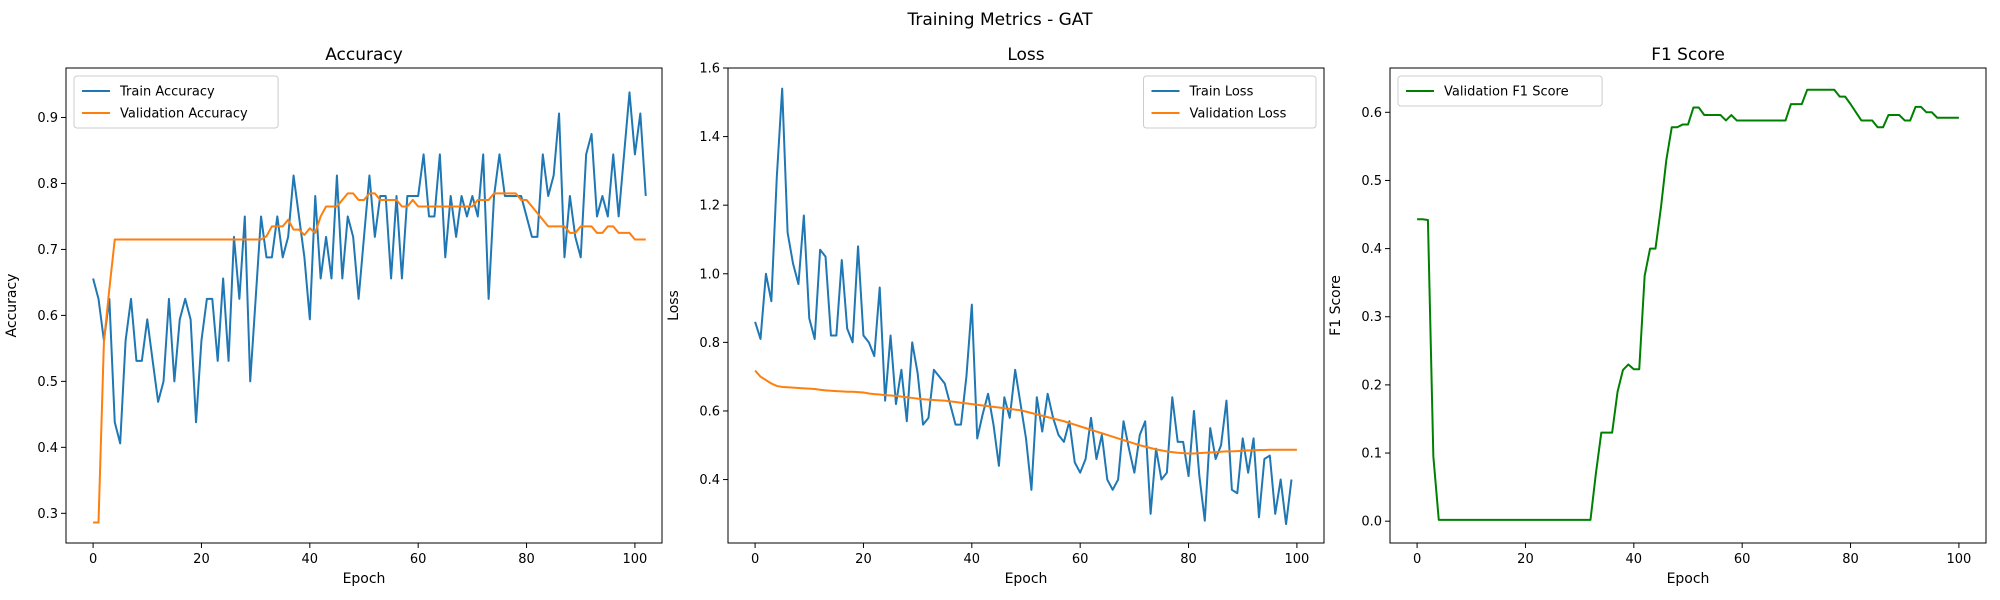 The width and height of the screenshot is (2000, 600). I want to click on y-tick-label: 1.2, so click(709, 206).